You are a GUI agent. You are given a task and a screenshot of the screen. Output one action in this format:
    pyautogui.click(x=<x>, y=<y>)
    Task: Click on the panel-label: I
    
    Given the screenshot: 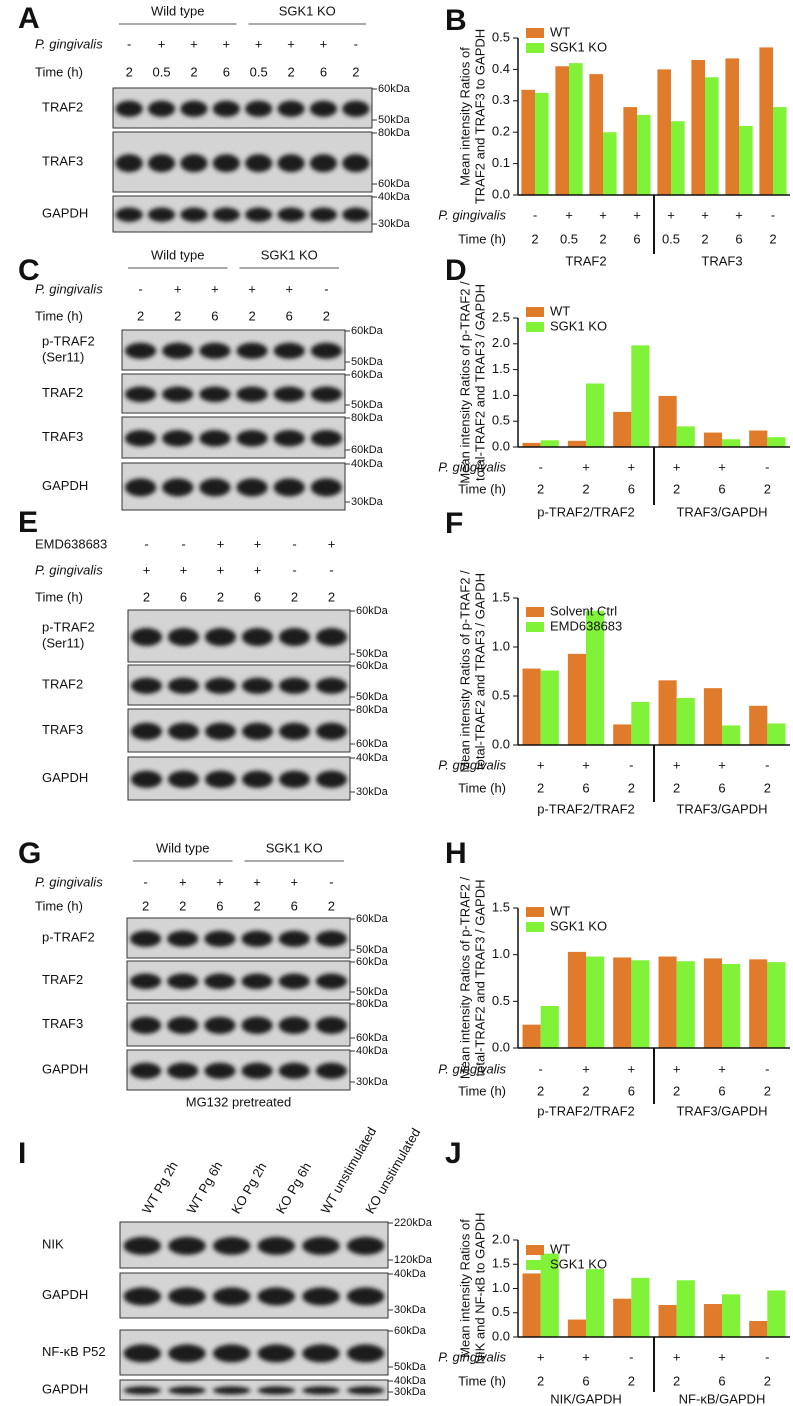 What is the action you would take?
    pyautogui.click(x=22, y=1153)
    